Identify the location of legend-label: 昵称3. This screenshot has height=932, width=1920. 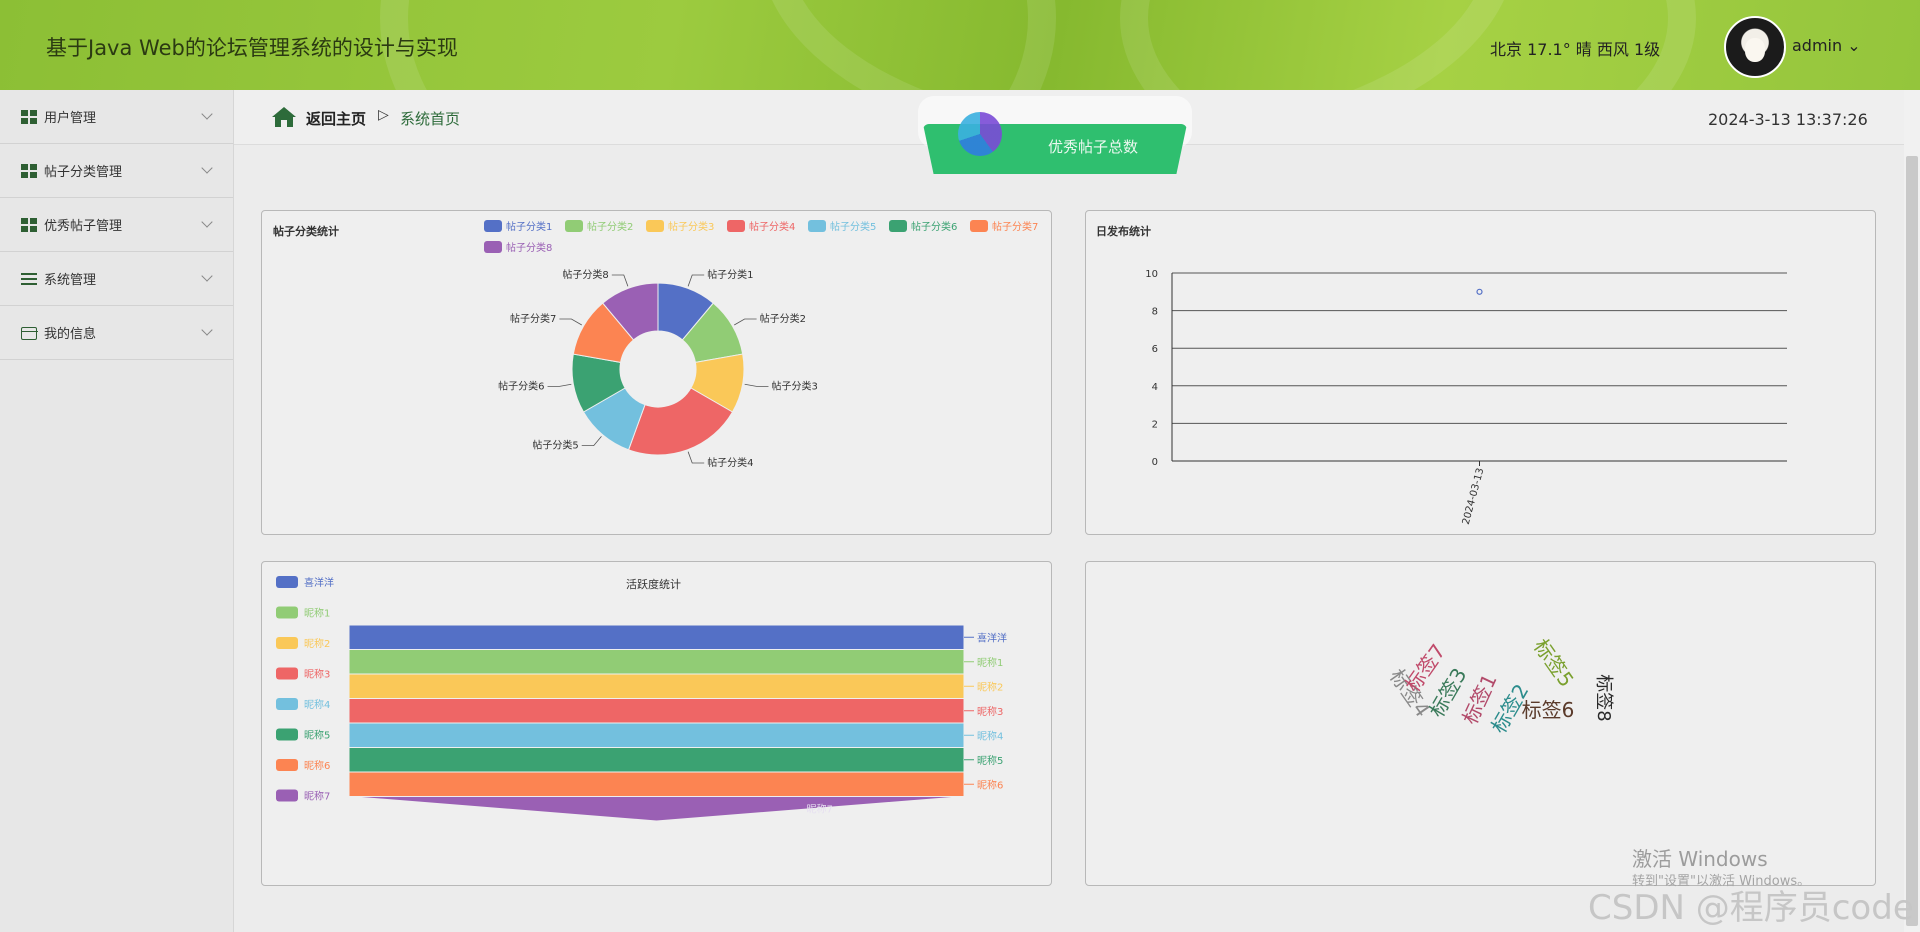
(317, 674).